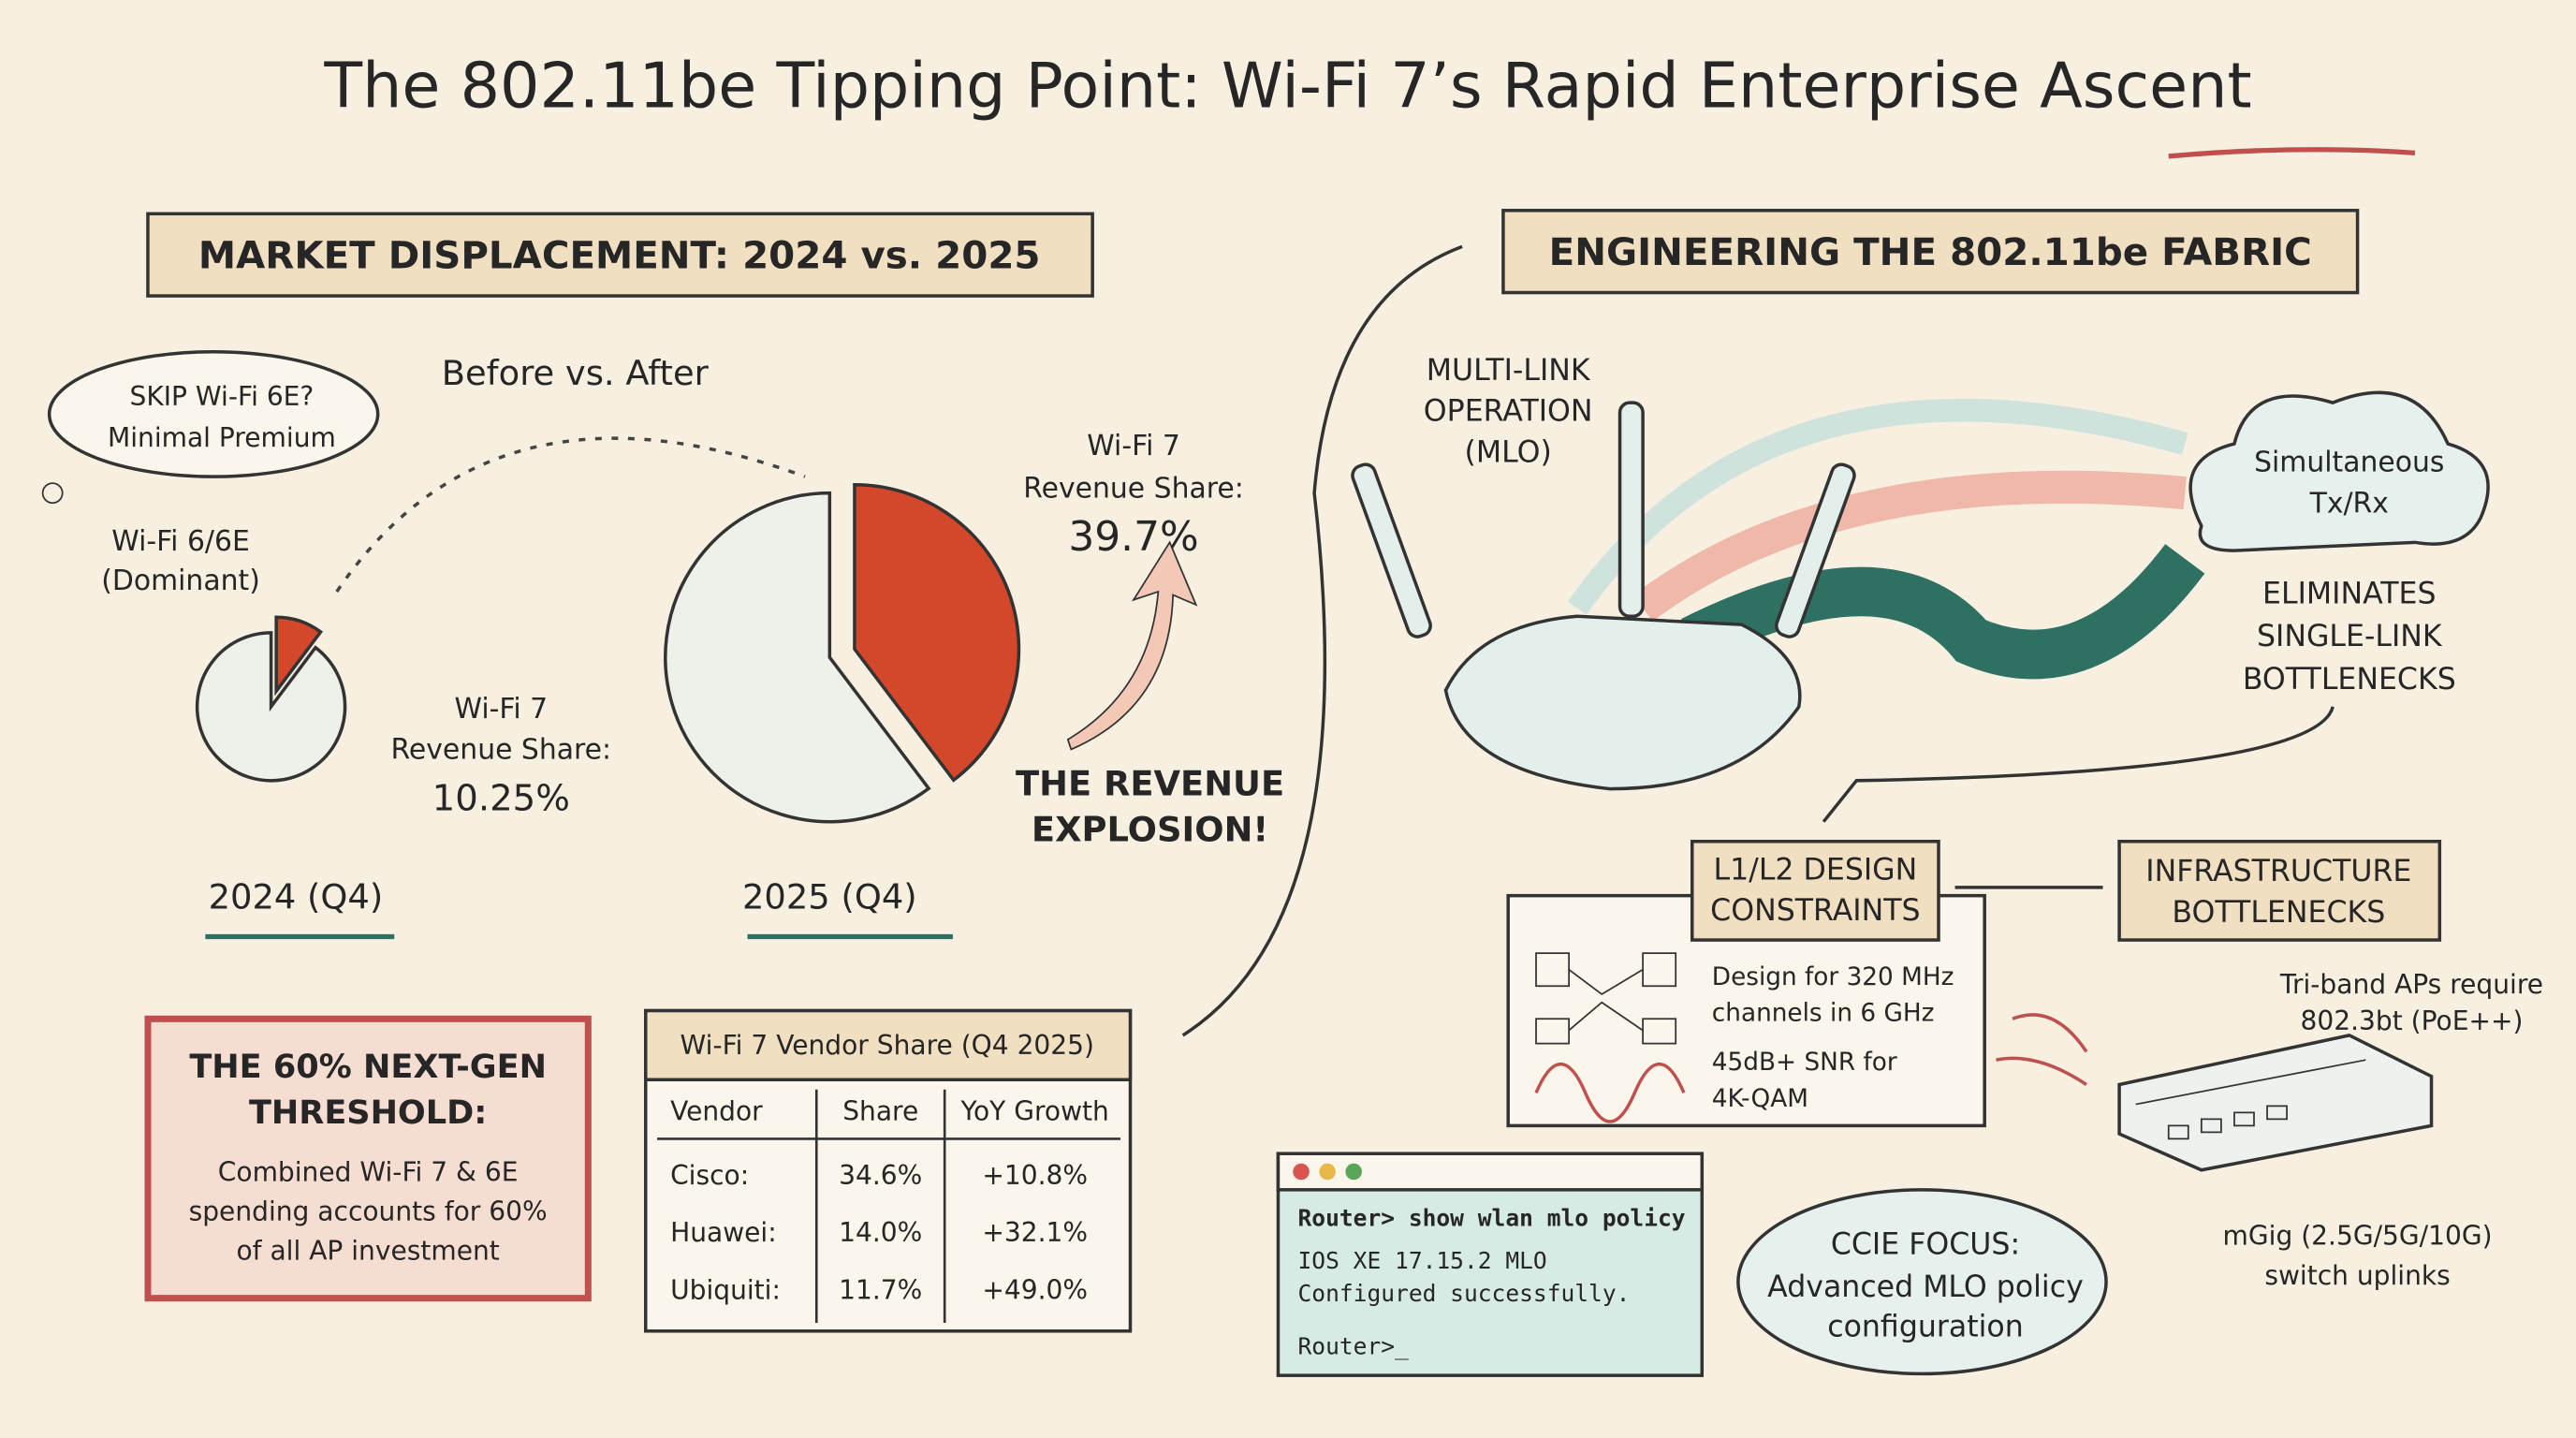 The width and height of the screenshot is (2576, 1438). Describe the element at coordinates (1035, 1290) in the screenshot. I see `table-cell: +49.0%` at that location.